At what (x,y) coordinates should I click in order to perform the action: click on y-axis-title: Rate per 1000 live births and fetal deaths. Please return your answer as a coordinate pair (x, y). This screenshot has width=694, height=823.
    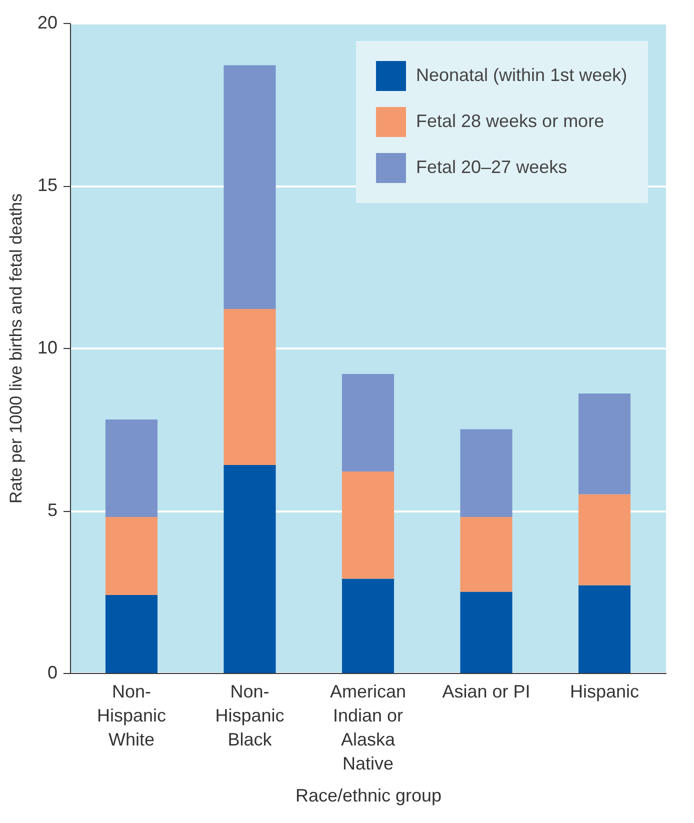
    Looking at the image, I should click on (16, 349).